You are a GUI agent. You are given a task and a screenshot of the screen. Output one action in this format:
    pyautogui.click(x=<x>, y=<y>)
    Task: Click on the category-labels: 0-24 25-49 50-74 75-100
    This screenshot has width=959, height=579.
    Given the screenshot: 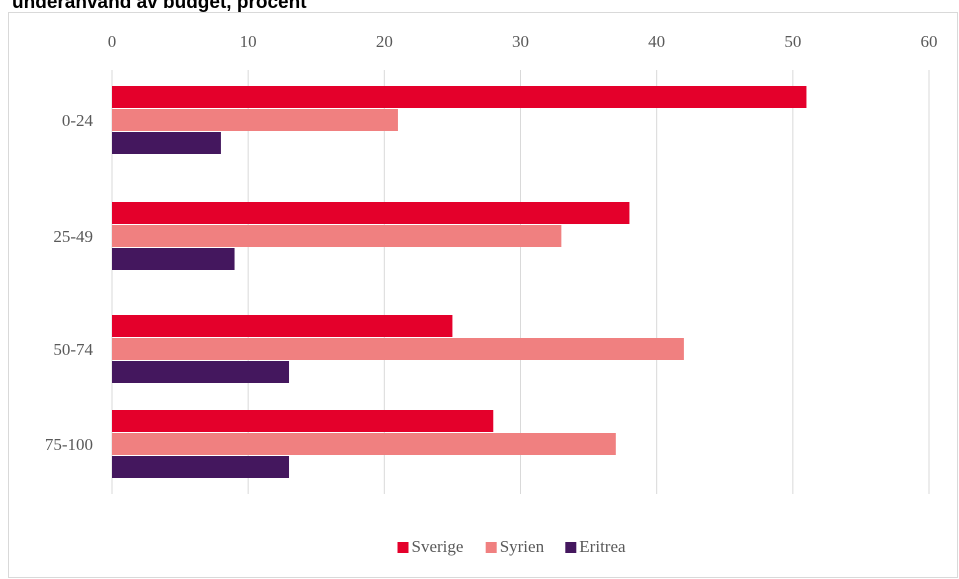 What is the action you would take?
    pyautogui.click(x=69, y=282)
    